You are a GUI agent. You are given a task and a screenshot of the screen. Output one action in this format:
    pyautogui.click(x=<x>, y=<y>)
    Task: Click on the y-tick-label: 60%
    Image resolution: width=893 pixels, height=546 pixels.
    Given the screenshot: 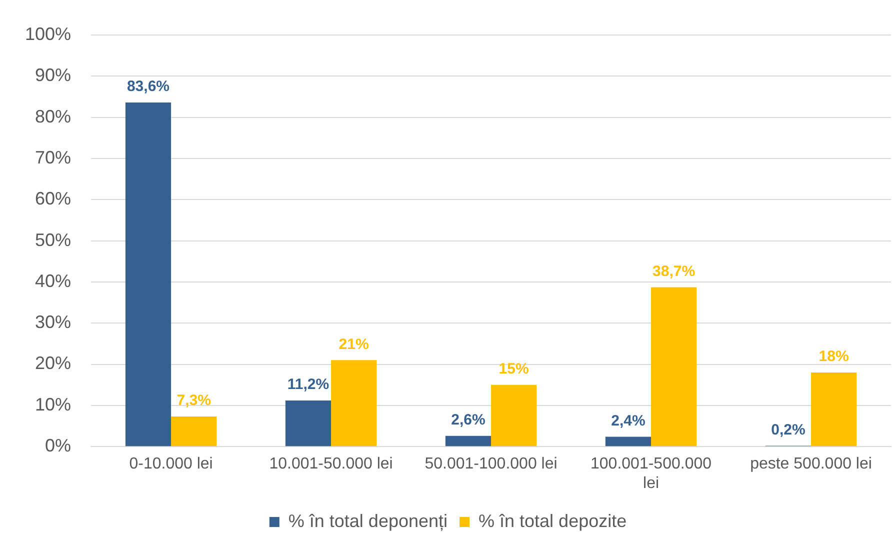 What is the action you would take?
    pyautogui.click(x=53, y=198)
    